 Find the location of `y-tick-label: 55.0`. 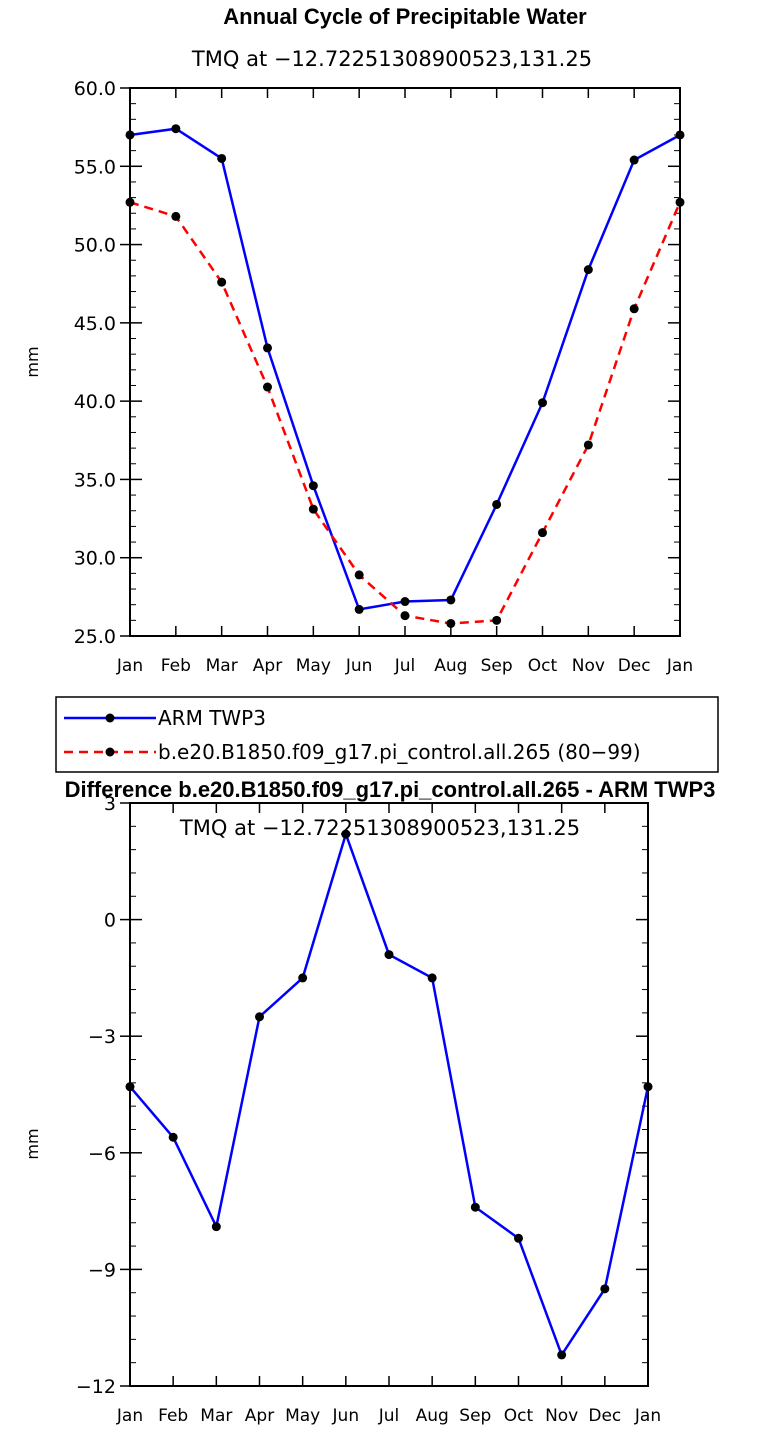

y-tick-label: 55.0 is located at coordinates (95, 167).